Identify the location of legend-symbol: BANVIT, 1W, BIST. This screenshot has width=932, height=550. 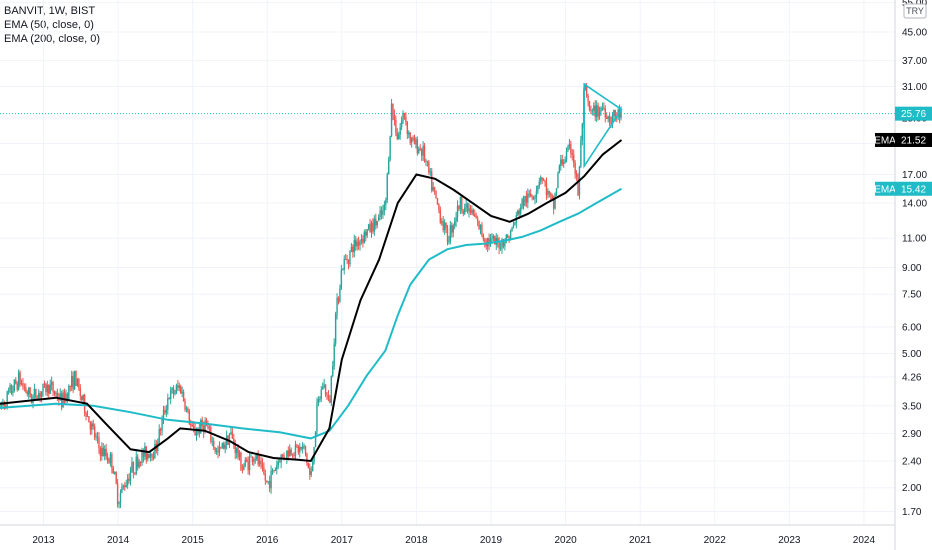
(50, 11).